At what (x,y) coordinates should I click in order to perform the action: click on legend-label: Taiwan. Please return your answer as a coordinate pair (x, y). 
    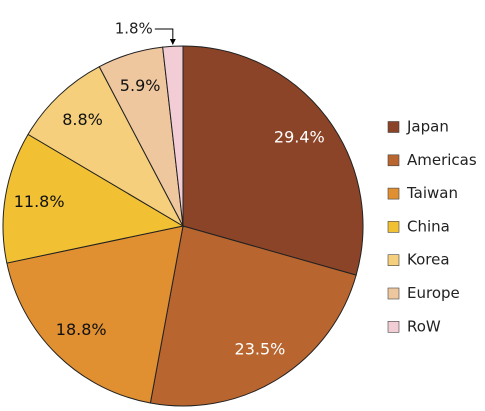
    Looking at the image, I should click on (432, 193).